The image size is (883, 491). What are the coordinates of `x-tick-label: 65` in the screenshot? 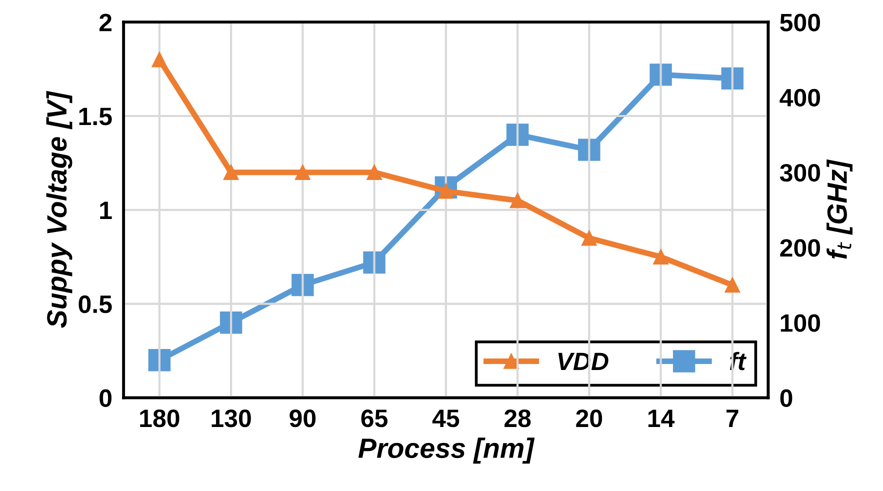 It's located at (374, 418).